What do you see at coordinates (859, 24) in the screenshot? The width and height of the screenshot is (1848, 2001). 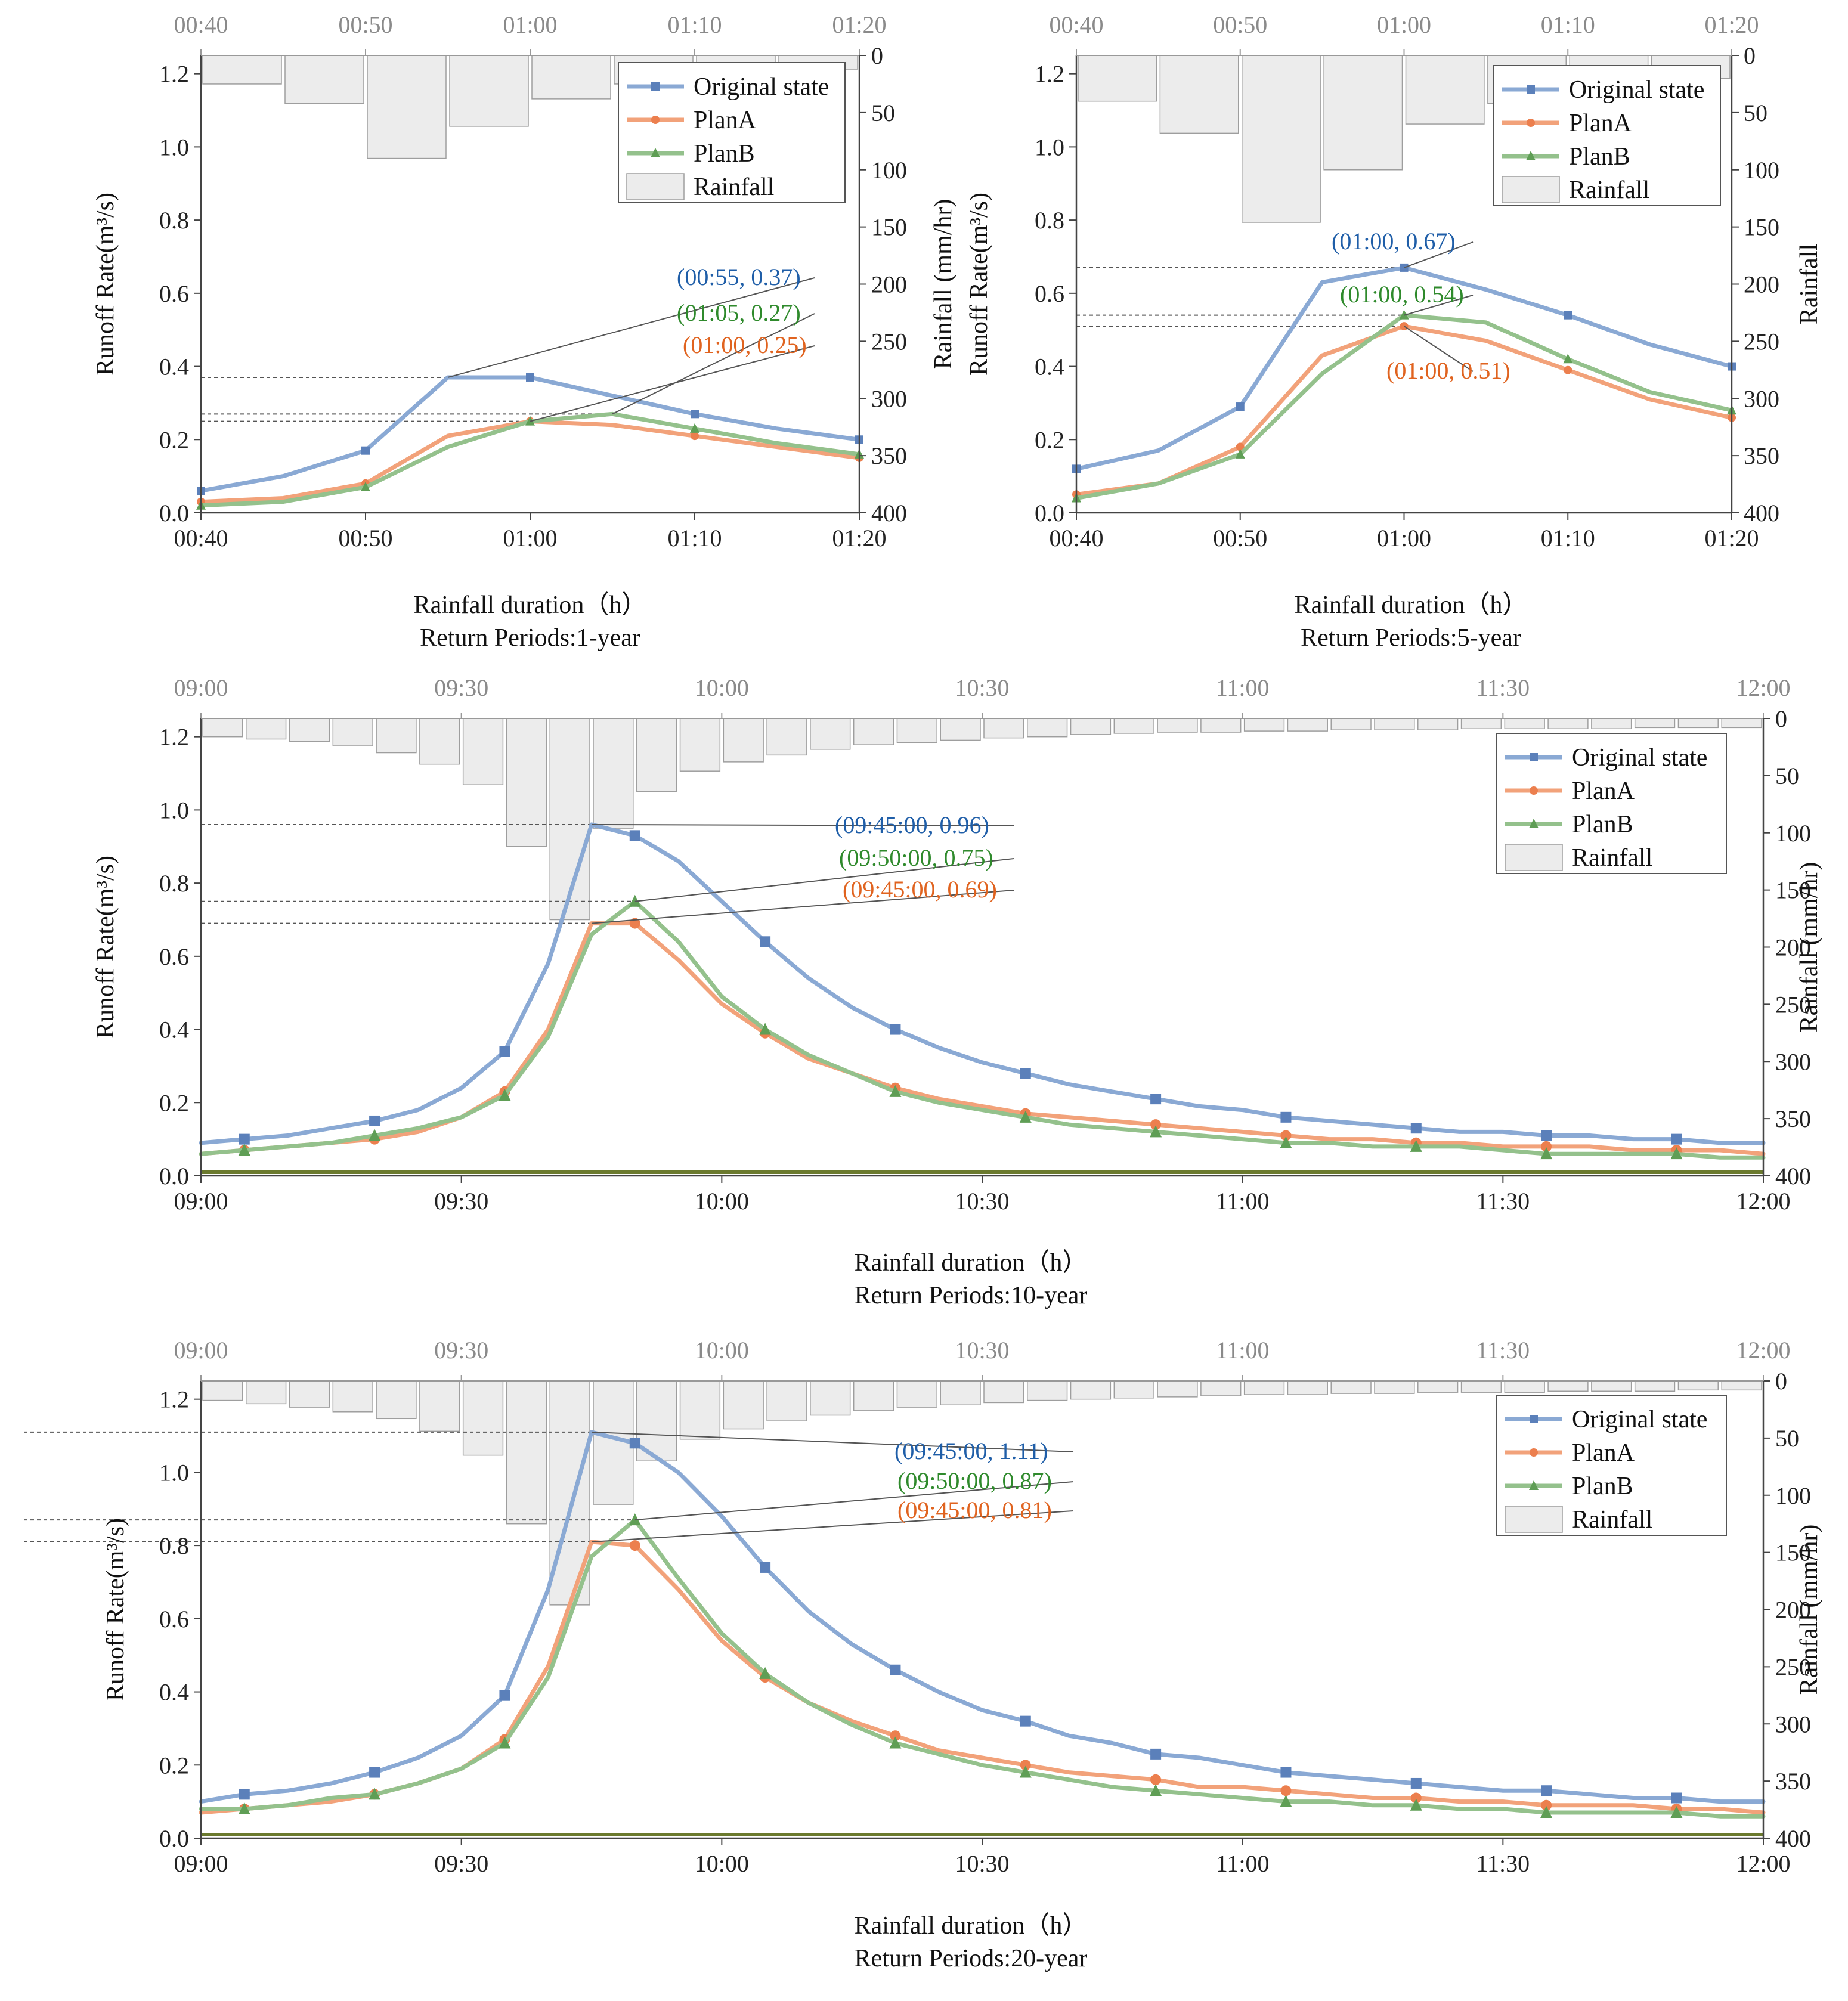 I see `top-x-tick-label: 01:20` at bounding box center [859, 24].